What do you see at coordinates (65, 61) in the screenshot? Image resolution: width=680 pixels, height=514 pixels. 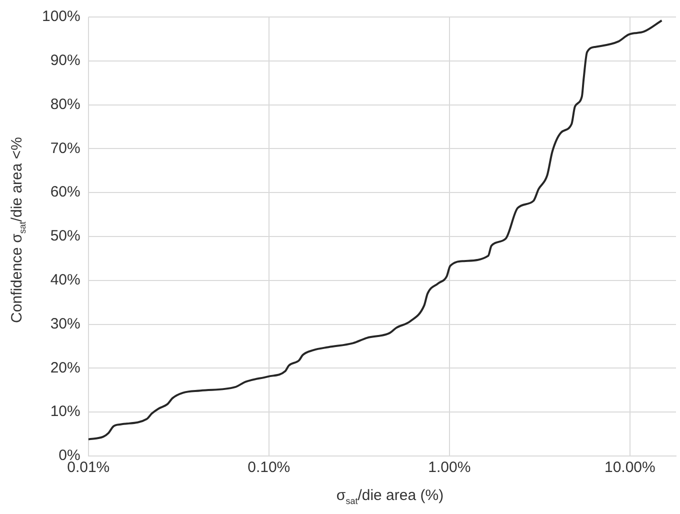 I see `y-tick-label: 90%` at bounding box center [65, 61].